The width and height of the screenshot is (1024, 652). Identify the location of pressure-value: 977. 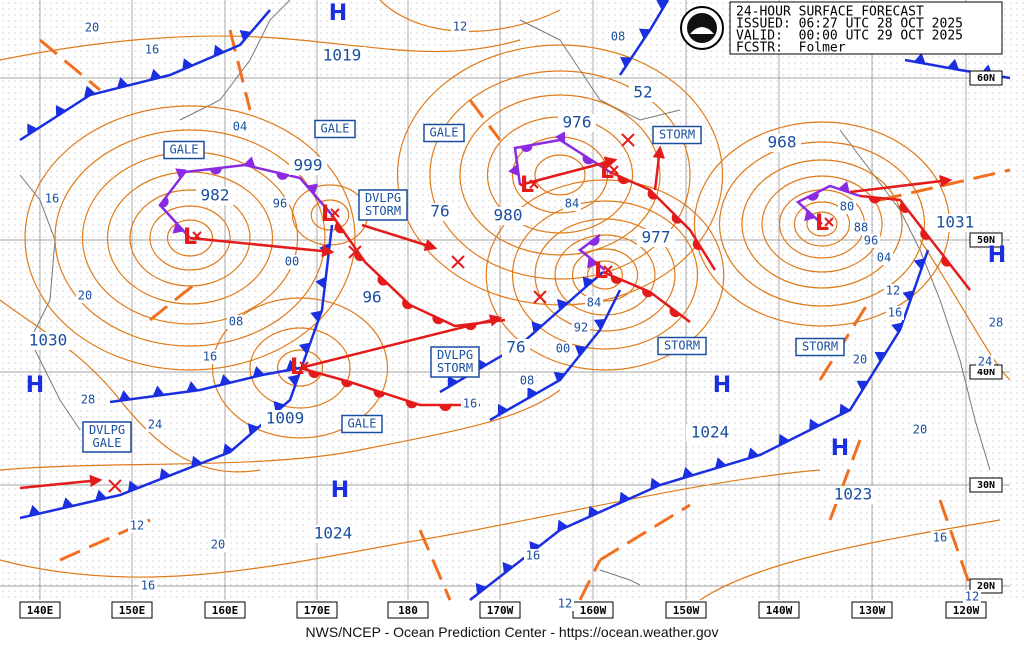
(656, 237).